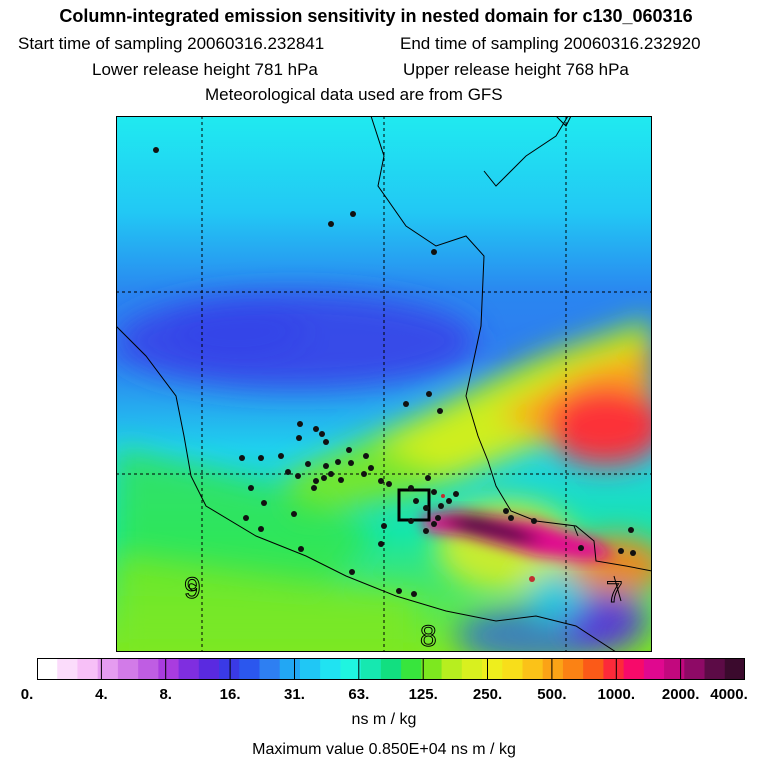  What do you see at coordinates (550, 43) in the screenshot?
I see `end-time-label: End time of sampling 20060316.232920` at bounding box center [550, 43].